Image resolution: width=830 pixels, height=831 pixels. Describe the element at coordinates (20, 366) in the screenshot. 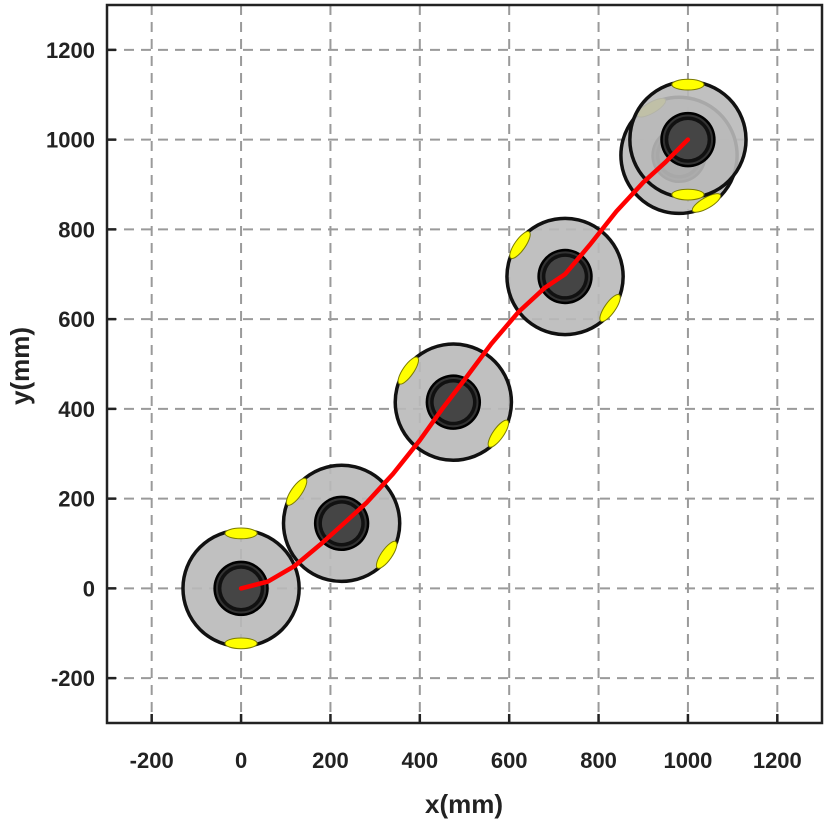

I see `y-axis-label: y(mm)` at that location.